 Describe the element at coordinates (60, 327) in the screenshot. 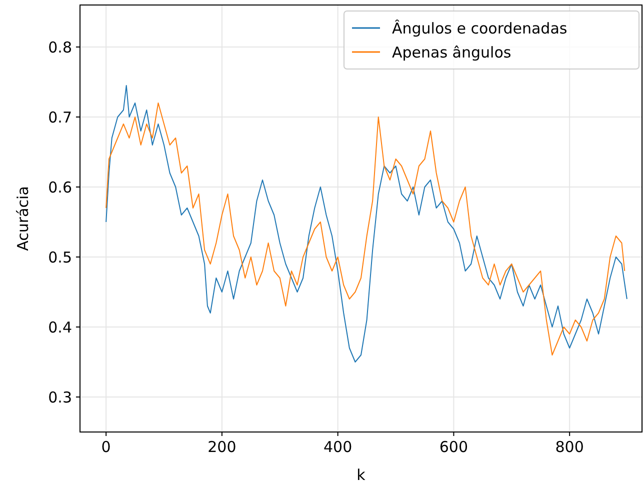

I see `y-tick-label: 0.4` at that location.